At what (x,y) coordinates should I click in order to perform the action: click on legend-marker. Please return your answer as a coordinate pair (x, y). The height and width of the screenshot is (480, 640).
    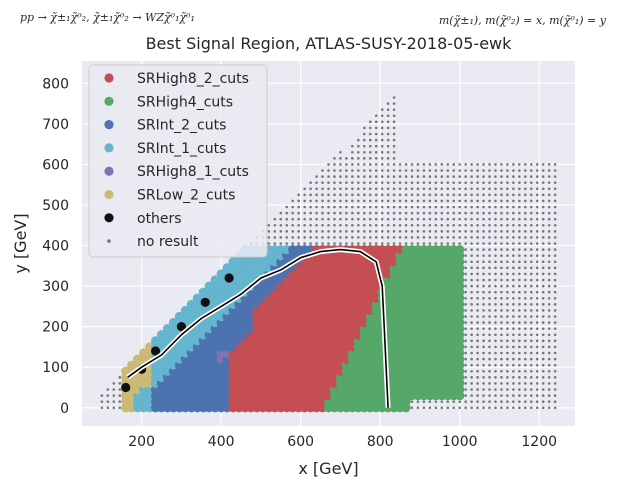
    Looking at the image, I should click on (109, 125).